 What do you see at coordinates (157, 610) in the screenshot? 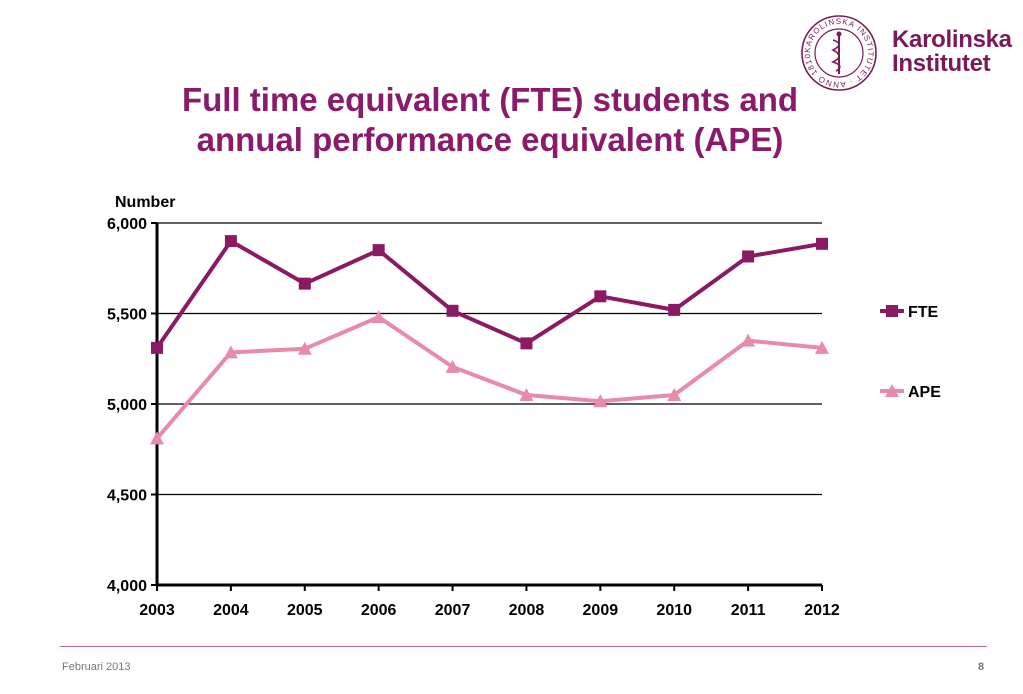
I see `x-tick-label: 2003` at bounding box center [157, 610].